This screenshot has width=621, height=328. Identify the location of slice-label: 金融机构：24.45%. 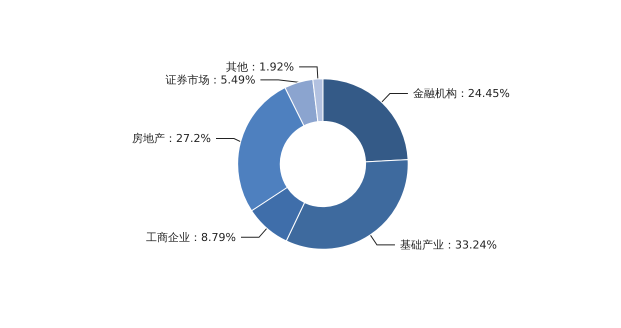
(461, 93).